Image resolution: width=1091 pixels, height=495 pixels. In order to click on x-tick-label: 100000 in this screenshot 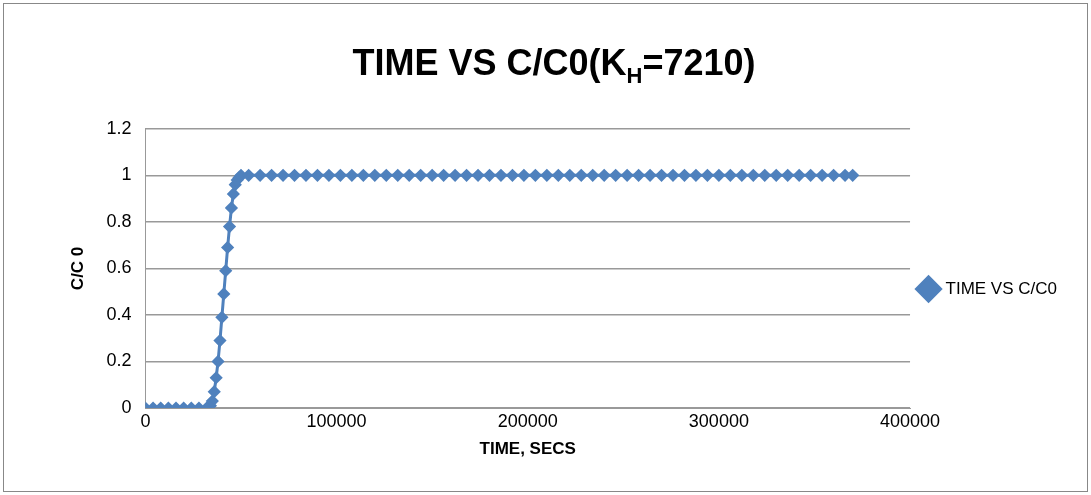, I will do `click(336, 420)`.